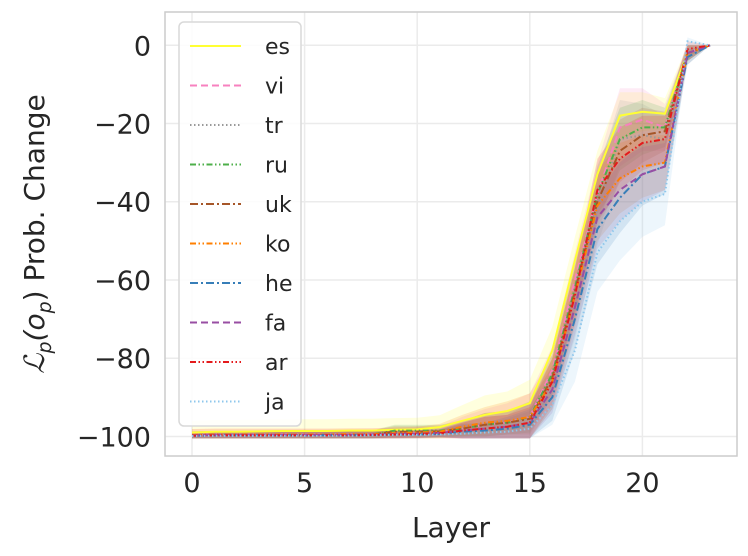 The width and height of the screenshot is (748, 556). I want to click on legend-box, so click(240, 224).